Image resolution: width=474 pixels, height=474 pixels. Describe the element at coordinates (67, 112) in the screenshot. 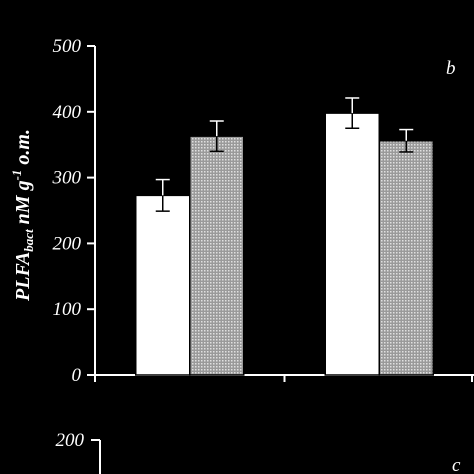

I see `y-tick-label-400: 400` at that location.